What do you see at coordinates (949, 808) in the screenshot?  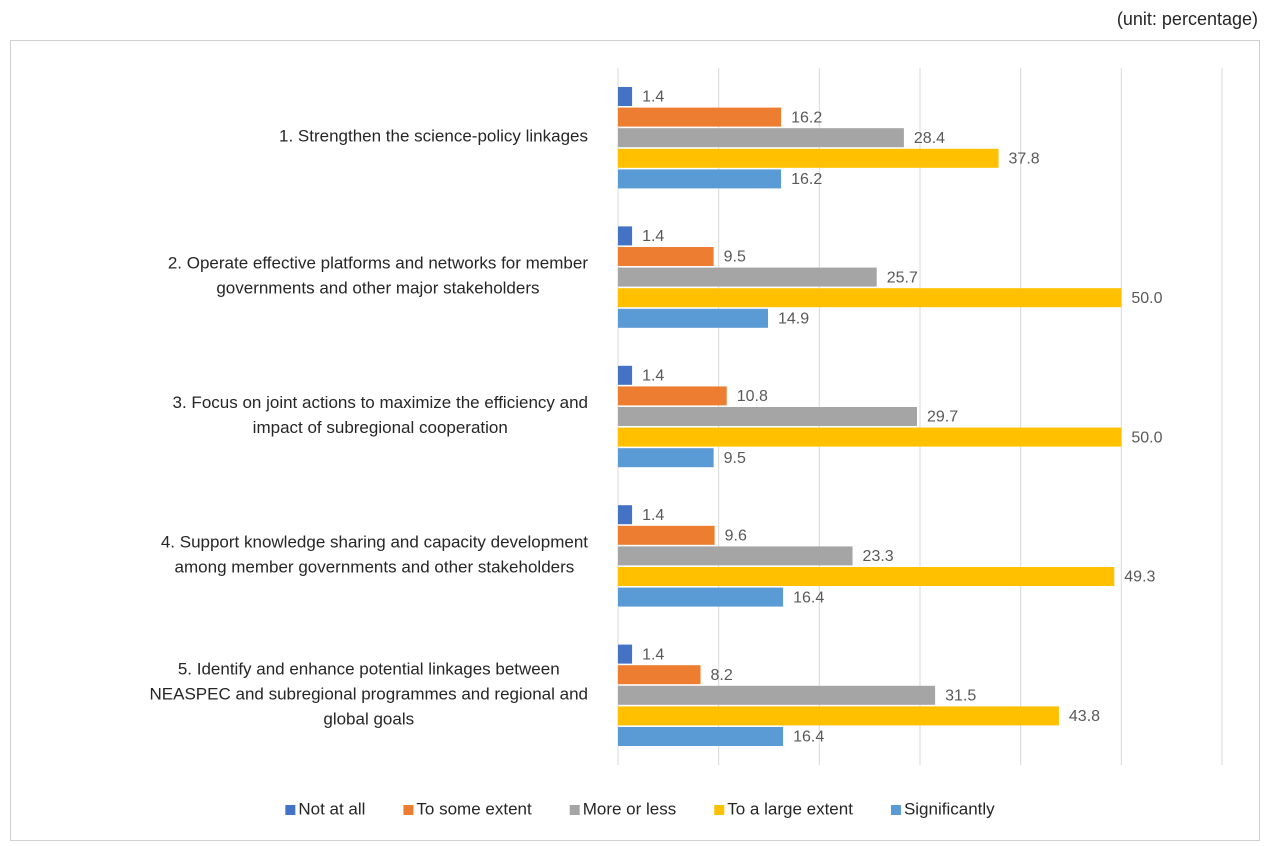 I see `legend-label: Significantly` at bounding box center [949, 808].